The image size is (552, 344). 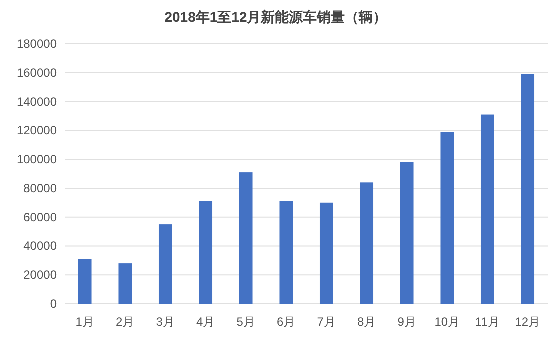 What do you see at coordinates (41, 188) in the screenshot?
I see `y-tick-label: 80000` at bounding box center [41, 188].